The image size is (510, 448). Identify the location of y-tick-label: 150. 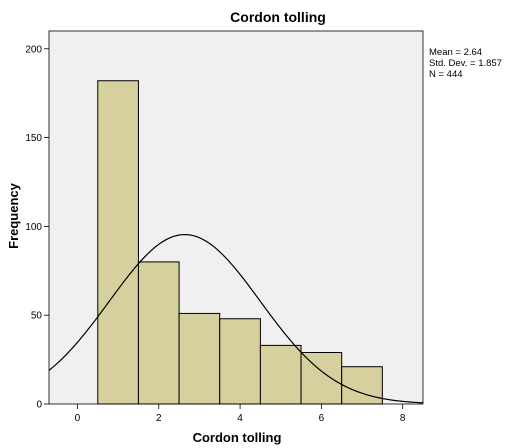
(33, 138).